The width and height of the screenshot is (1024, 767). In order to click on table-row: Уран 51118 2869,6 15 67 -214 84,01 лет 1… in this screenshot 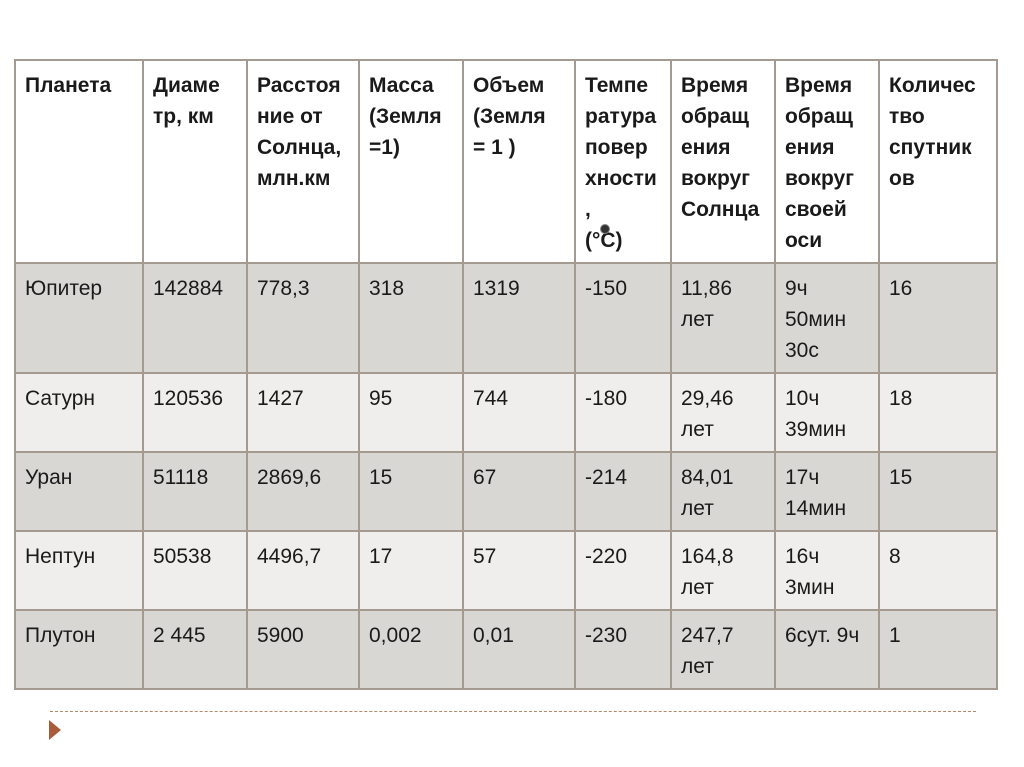, I will do `click(506, 491)`.